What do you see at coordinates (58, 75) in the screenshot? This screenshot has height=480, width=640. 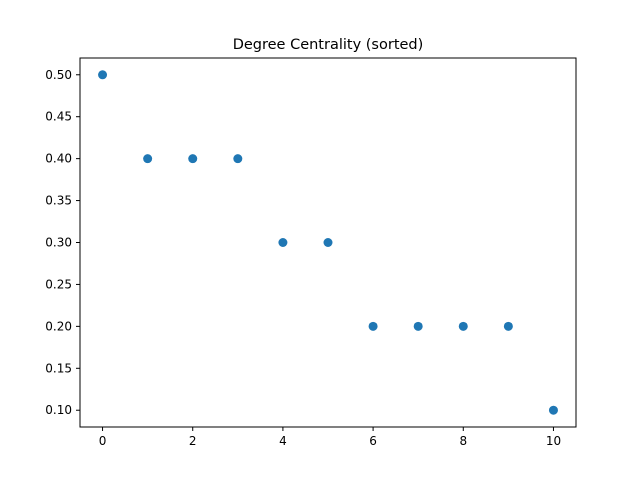 I see `y-tick-label: 0.50` at bounding box center [58, 75].